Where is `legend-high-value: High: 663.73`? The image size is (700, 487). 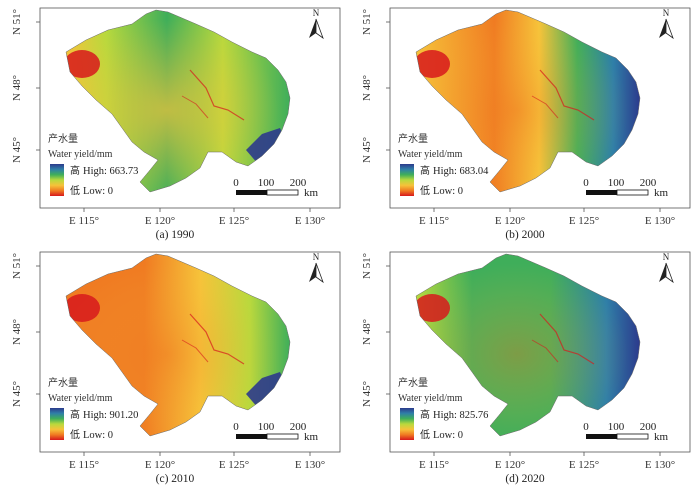
legend-high-value: High: 663.73 is located at coordinates (110, 171).